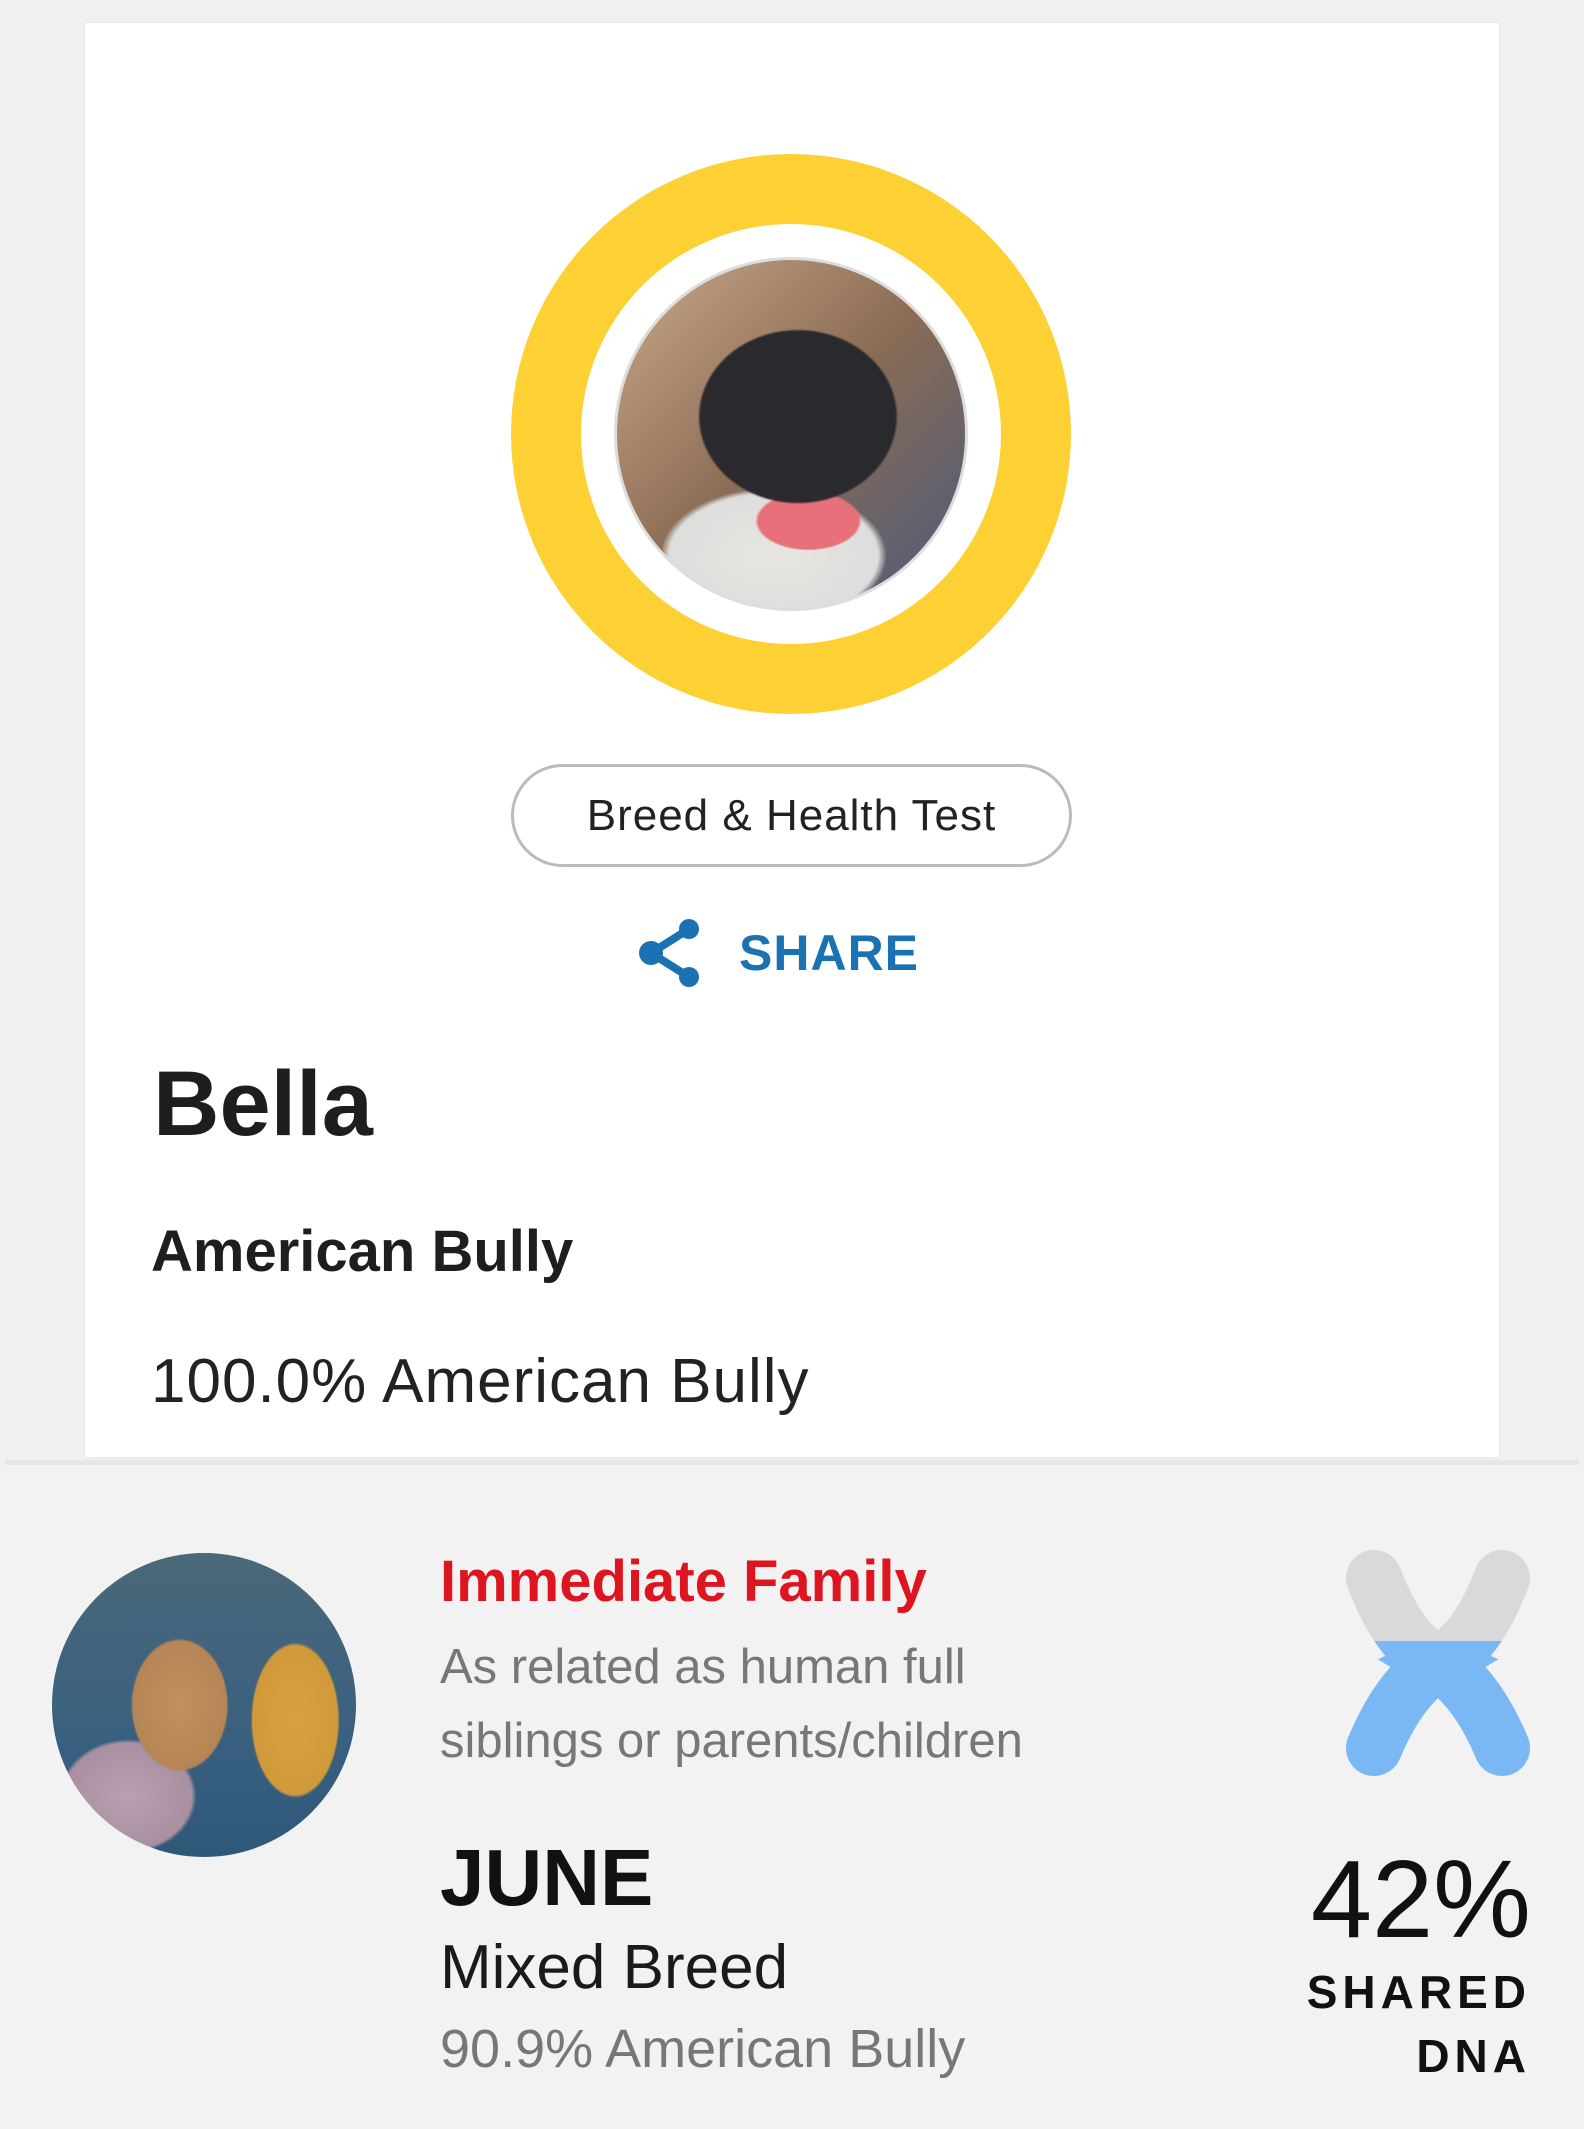 The image size is (1584, 2129). I want to click on match-breed-breakdown: 90.9% American Bully, so click(703, 2049).